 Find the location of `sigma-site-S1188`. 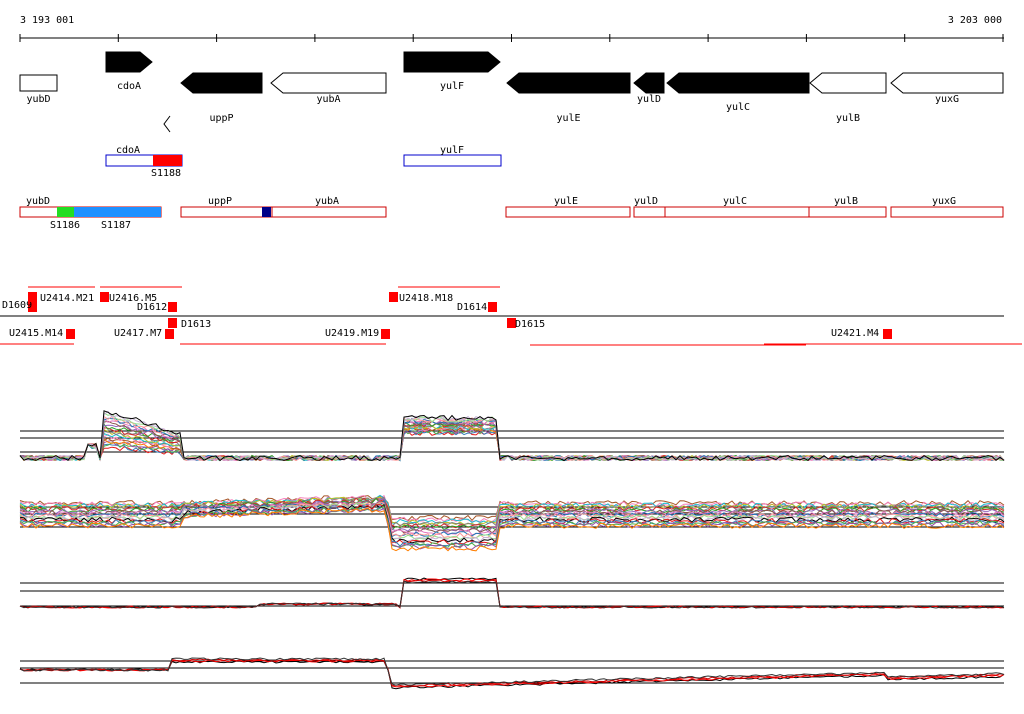

sigma-site-S1188 is located at coordinates (167, 160).